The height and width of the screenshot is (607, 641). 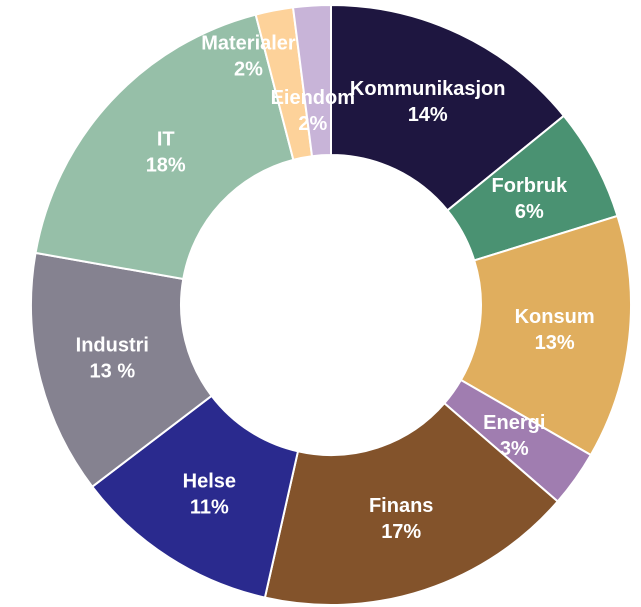 I want to click on segment-value: 17%, so click(x=401, y=532).